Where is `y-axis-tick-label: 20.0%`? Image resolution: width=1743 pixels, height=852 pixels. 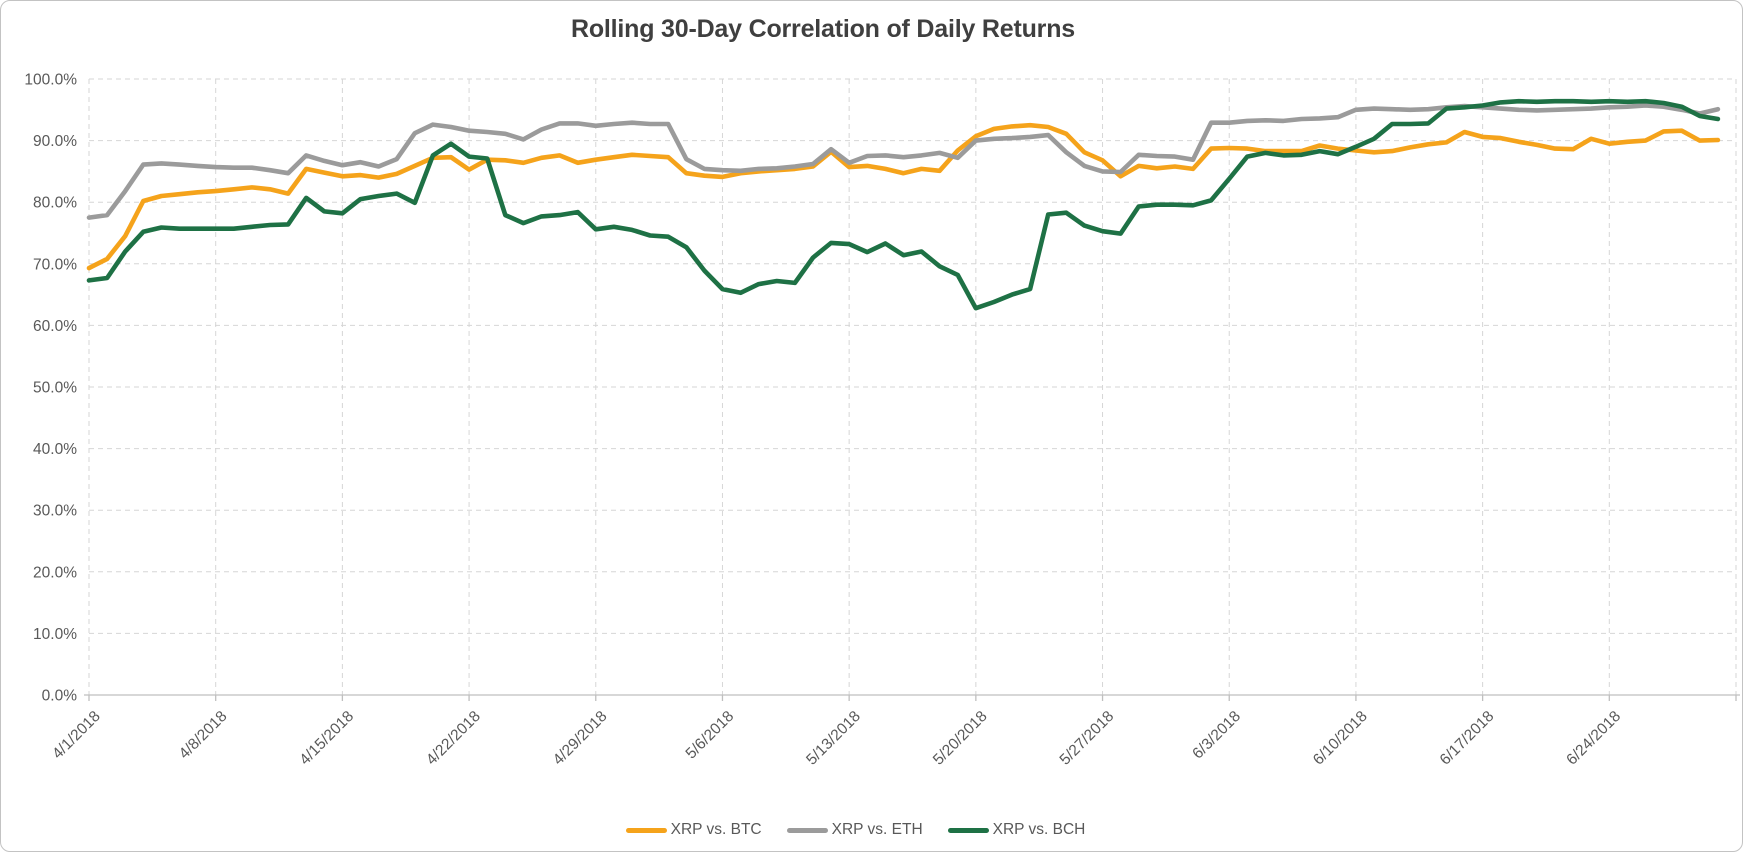
y-axis-tick-label: 20.0% is located at coordinates (55, 572).